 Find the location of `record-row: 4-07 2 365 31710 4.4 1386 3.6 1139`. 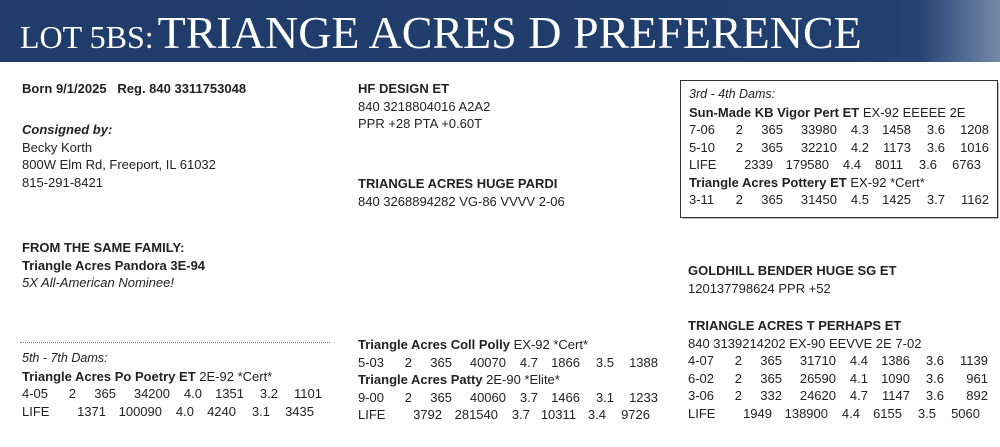

record-row: 4-07 2 365 31710 4.4 1386 3.6 1139 is located at coordinates (838, 361).